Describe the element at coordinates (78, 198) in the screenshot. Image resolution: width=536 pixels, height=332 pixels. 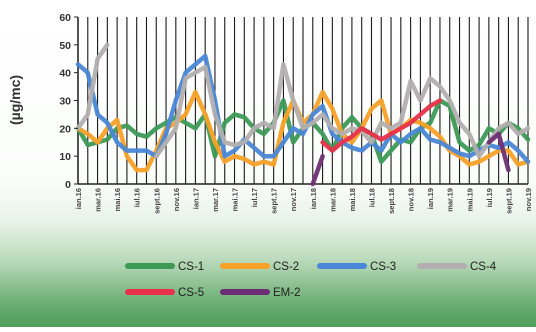
I see `x-tick-label: ian.16` at that location.